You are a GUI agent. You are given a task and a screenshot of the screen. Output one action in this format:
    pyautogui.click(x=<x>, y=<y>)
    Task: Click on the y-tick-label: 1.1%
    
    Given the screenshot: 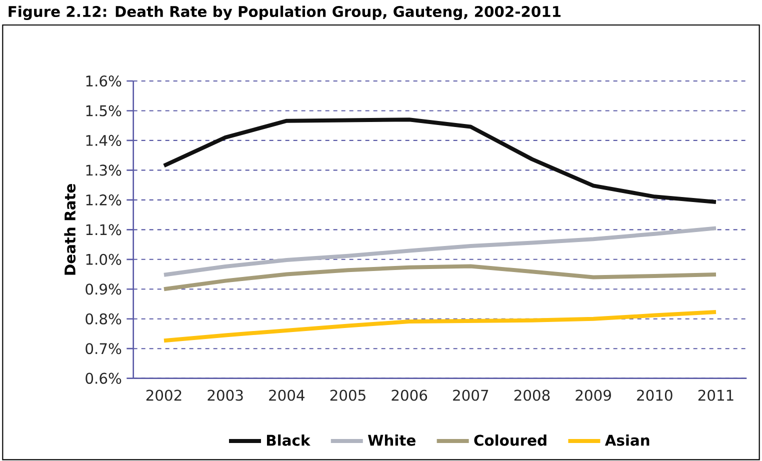 What is the action you would take?
    pyautogui.click(x=104, y=230)
    